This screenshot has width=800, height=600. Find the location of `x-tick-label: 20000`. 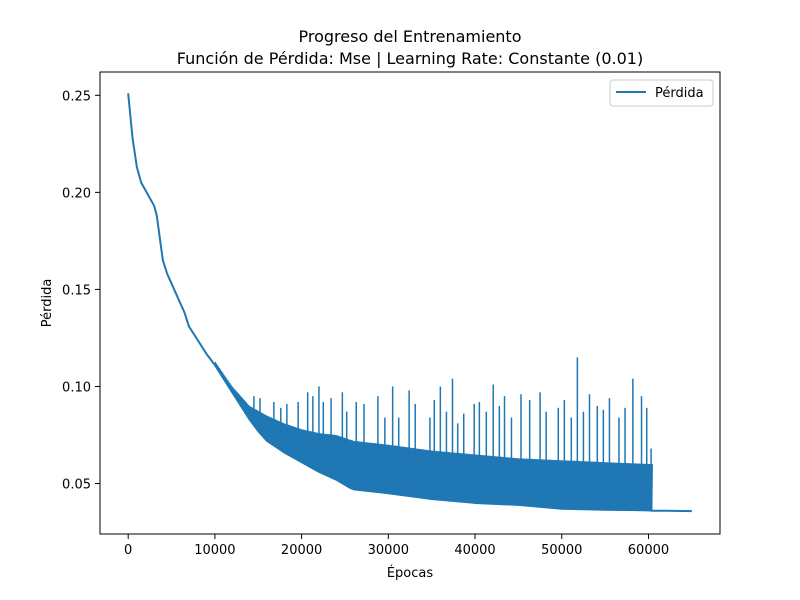

x-tick-label: 20000 is located at coordinates (301, 550).